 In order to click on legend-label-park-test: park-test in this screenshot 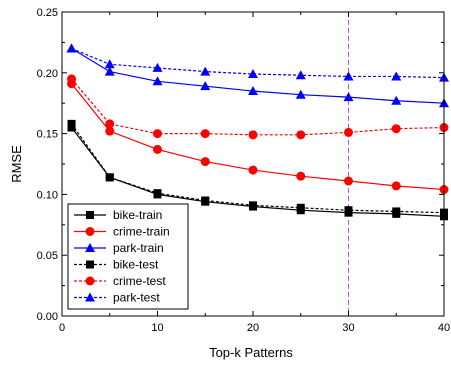, I will do `click(136, 298)`.